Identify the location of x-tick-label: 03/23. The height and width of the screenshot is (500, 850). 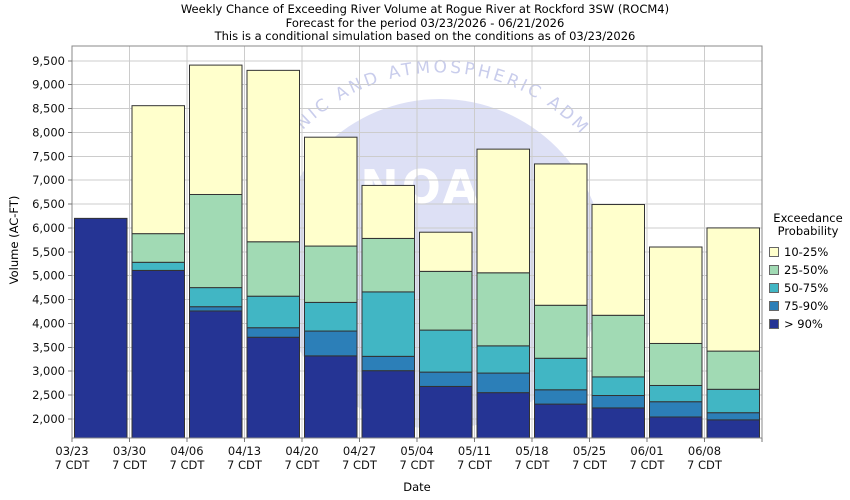
(71, 451).